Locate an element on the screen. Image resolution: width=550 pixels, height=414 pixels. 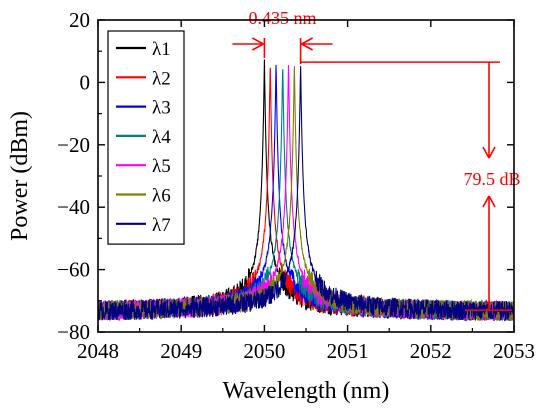
spacing-arrowhead-right is located at coordinates (307, 44).